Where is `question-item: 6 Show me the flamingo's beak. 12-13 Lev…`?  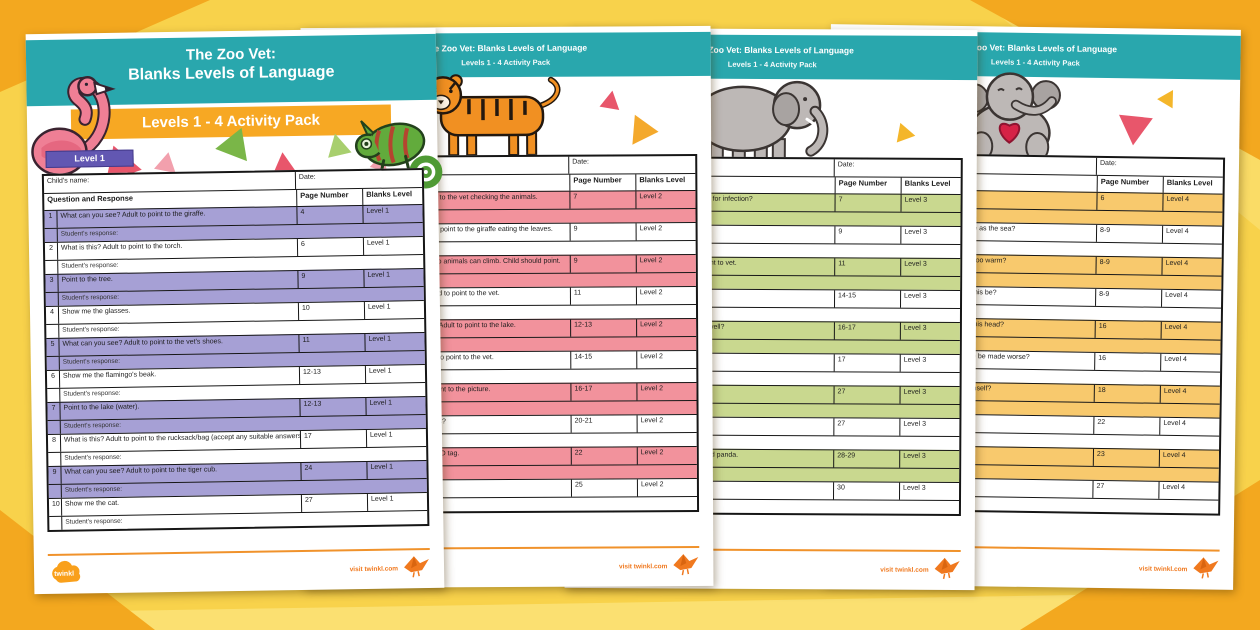
question-item: 6 Show me the flamingo's beak. 12-13 Lev… is located at coordinates (236, 383).